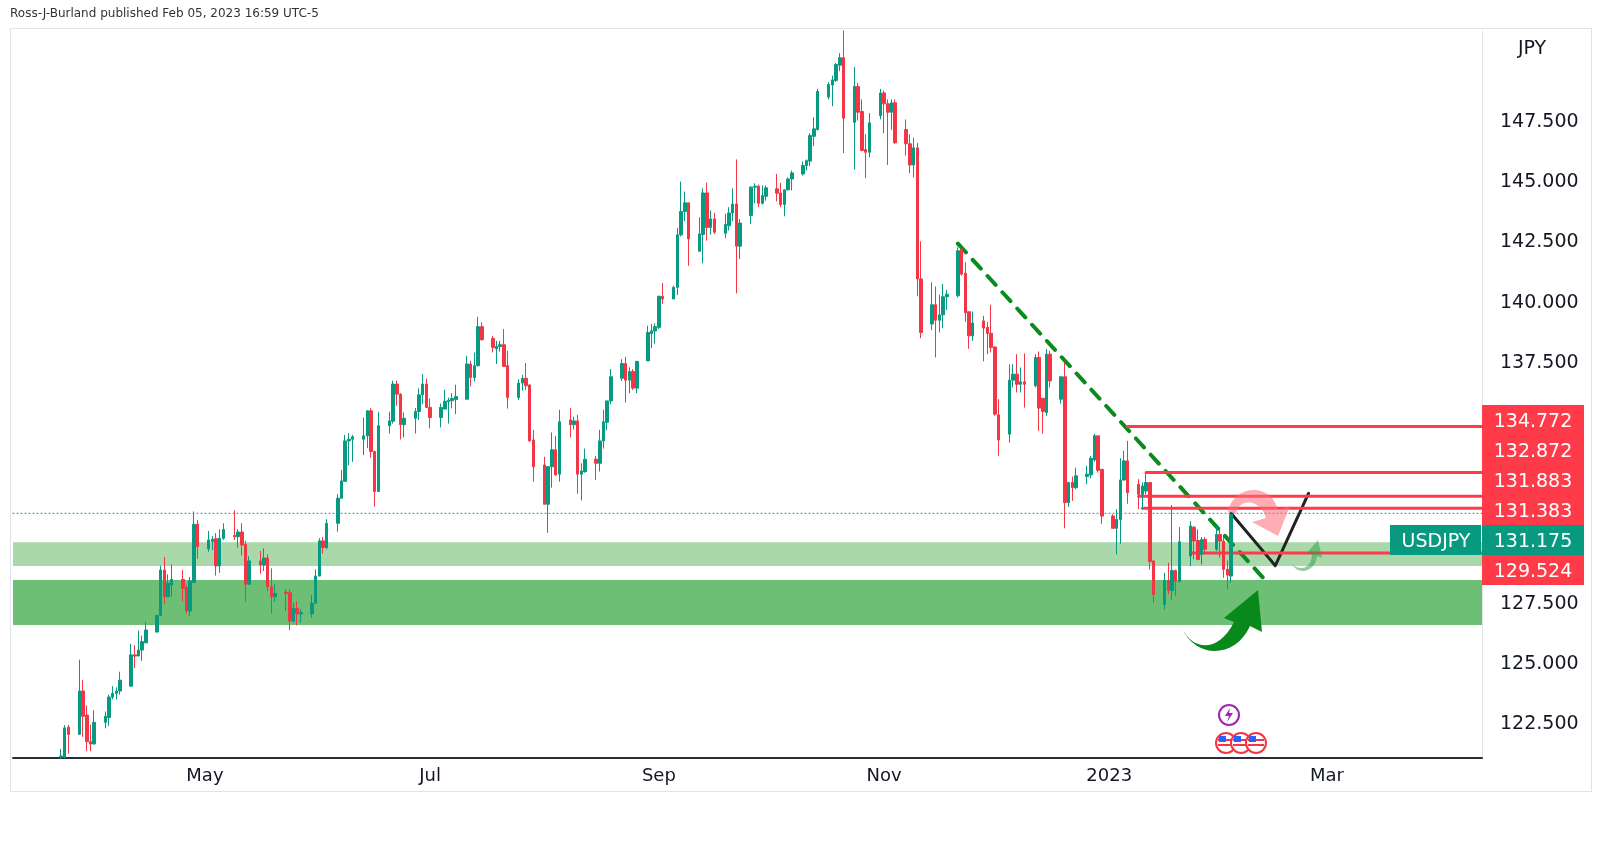  What do you see at coordinates (1531, 47) in the screenshot?
I see `y-axis-title: JPY` at bounding box center [1531, 47].